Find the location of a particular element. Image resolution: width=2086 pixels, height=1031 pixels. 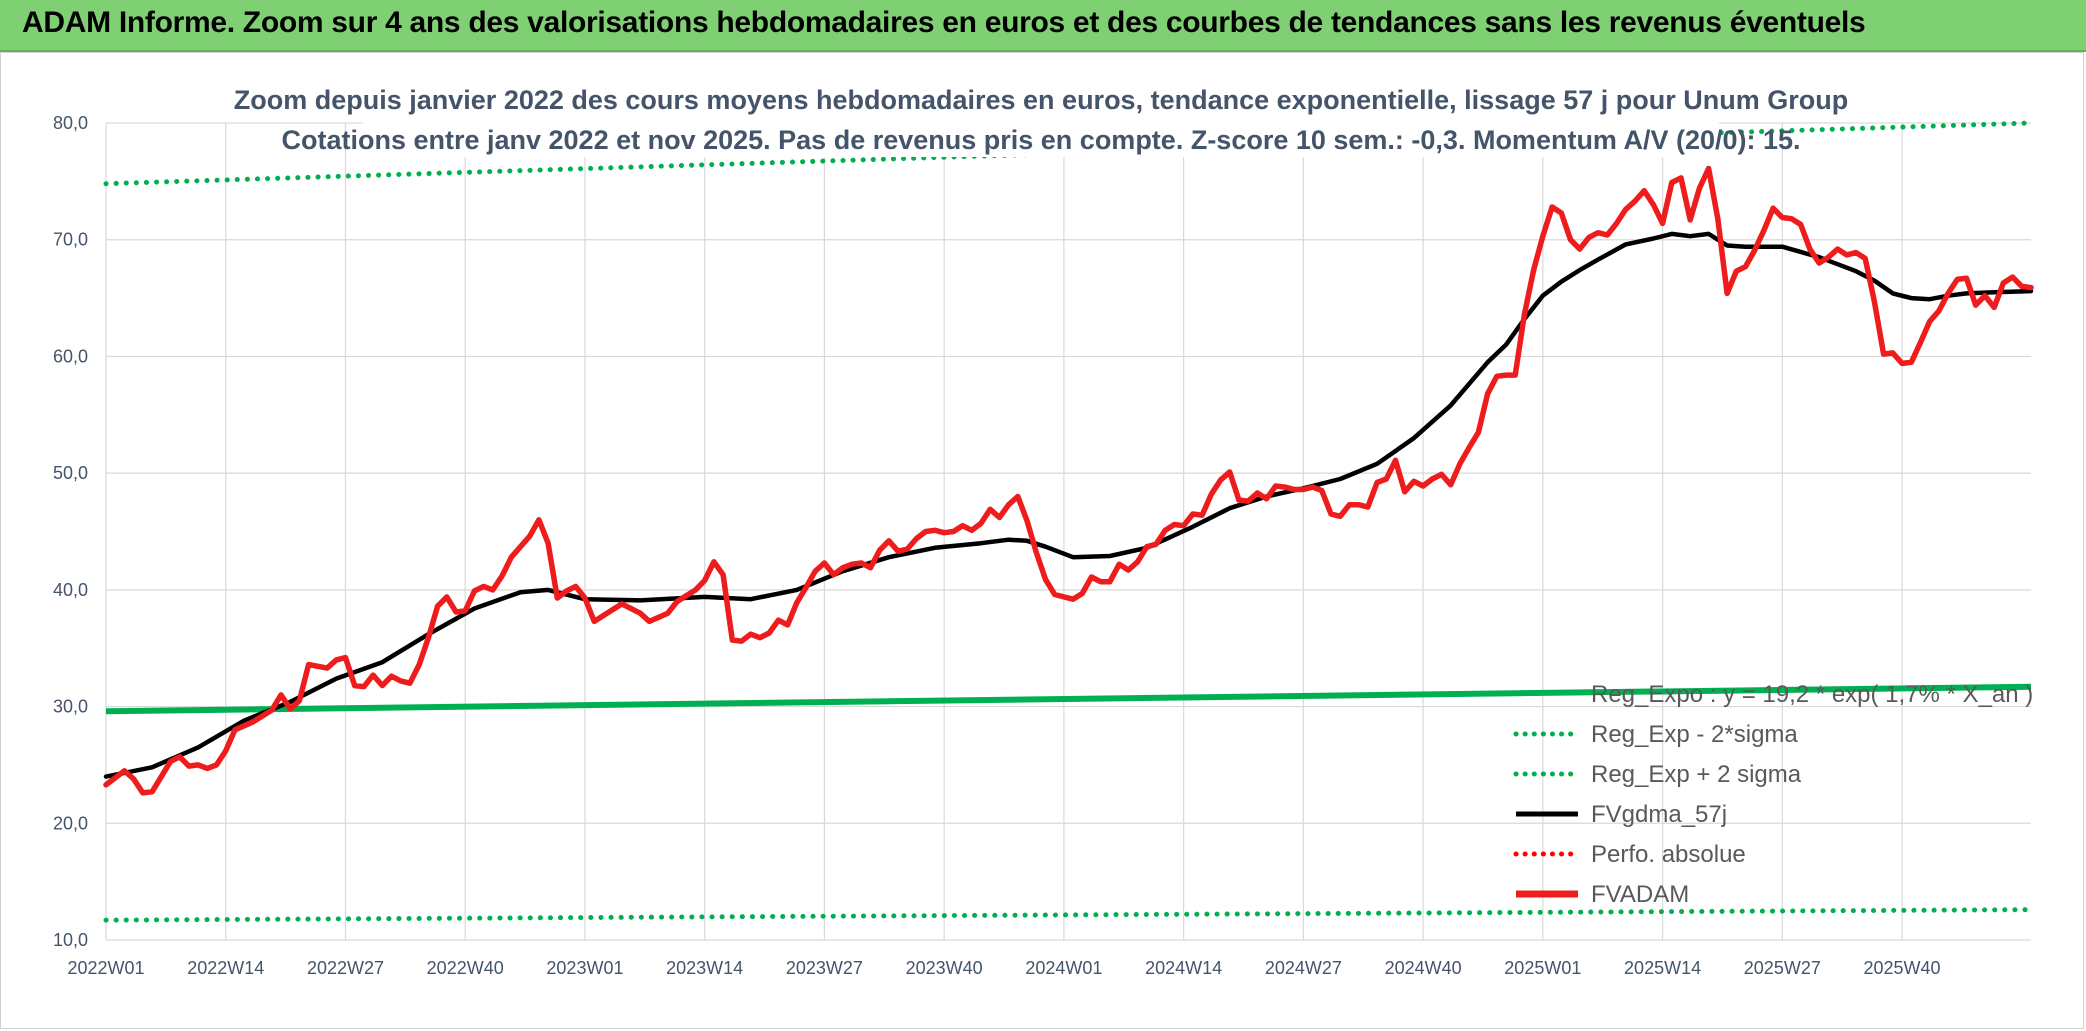

x-tick-label: 2023W27 is located at coordinates (824, 968).